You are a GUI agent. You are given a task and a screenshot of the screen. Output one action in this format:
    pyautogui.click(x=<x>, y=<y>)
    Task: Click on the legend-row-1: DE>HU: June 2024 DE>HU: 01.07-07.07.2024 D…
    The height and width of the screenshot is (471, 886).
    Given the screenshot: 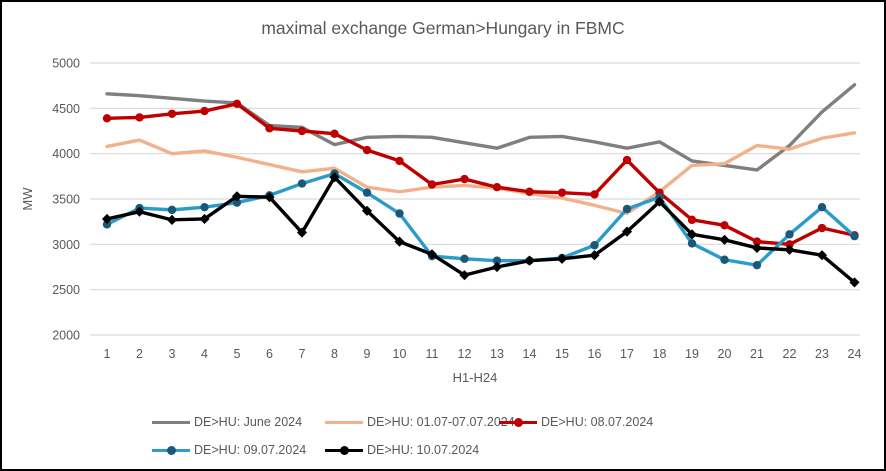 What is the action you would take?
    pyautogui.click(x=443, y=422)
    